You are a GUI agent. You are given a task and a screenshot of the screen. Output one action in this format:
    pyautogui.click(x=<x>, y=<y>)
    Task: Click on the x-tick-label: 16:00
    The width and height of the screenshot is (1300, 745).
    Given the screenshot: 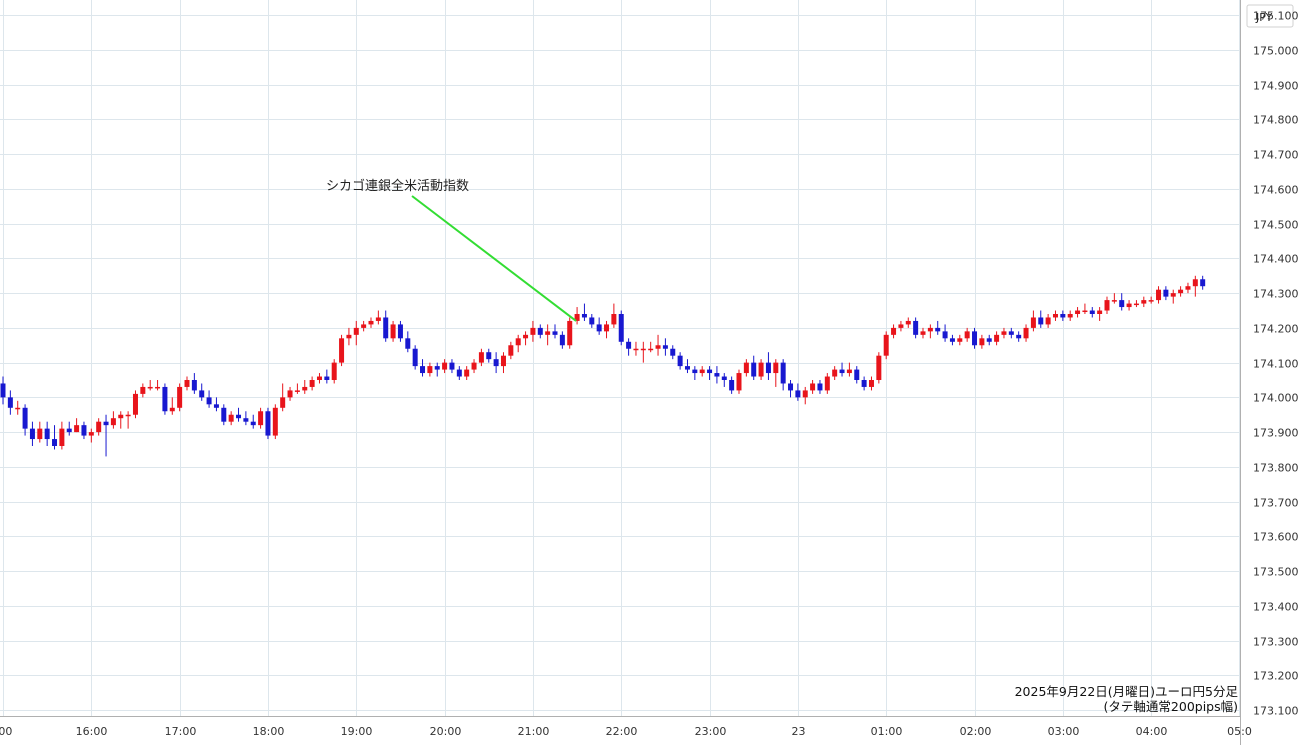 What is the action you would take?
    pyautogui.click(x=92, y=731)
    